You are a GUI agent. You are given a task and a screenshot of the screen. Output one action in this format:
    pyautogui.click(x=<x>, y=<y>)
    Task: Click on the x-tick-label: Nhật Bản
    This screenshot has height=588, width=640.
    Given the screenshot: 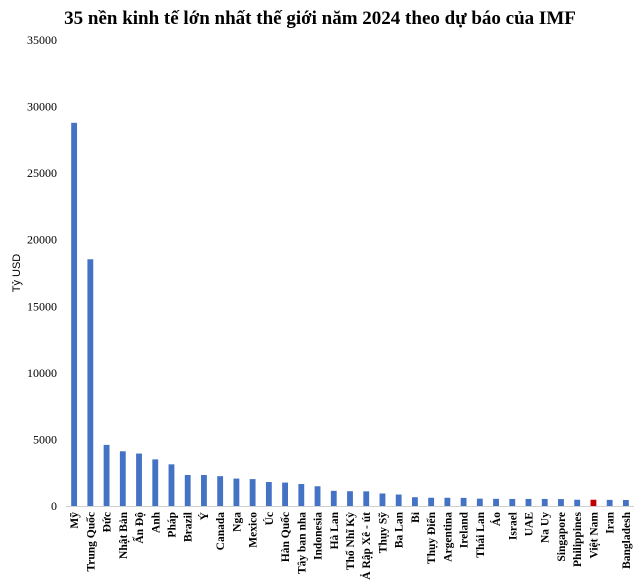 What is the action you would take?
    pyautogui.click(x=124, y=535)
    